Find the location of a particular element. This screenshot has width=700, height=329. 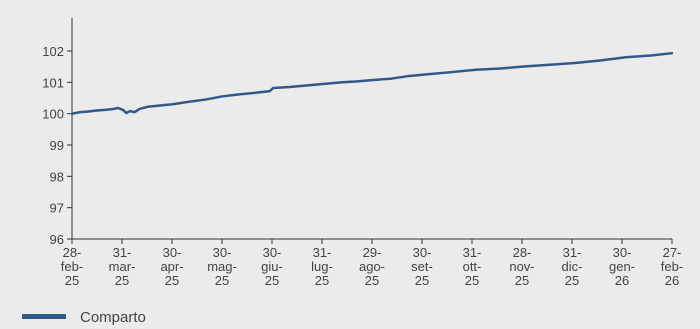

y-tick-label: 101 is located at coordinates (53, 82).